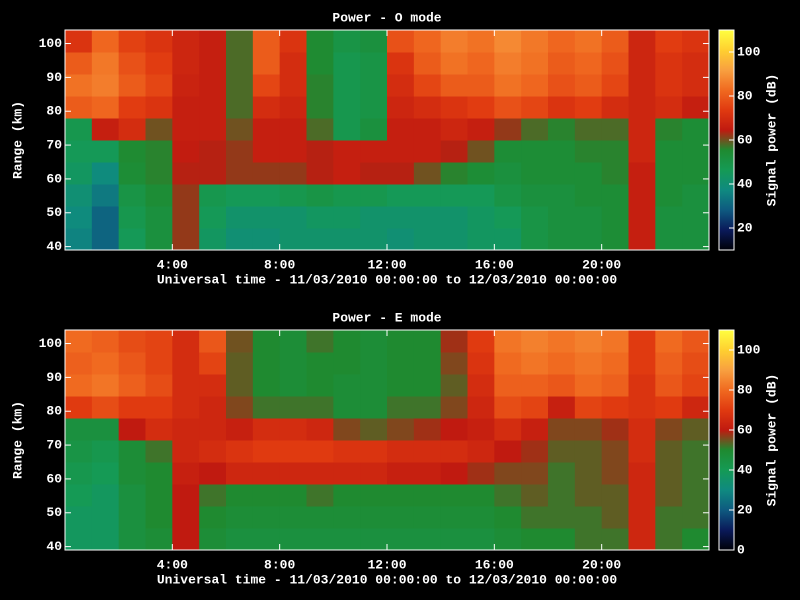  I want to click on panel-title: Power - O mode, so click(386, 17).